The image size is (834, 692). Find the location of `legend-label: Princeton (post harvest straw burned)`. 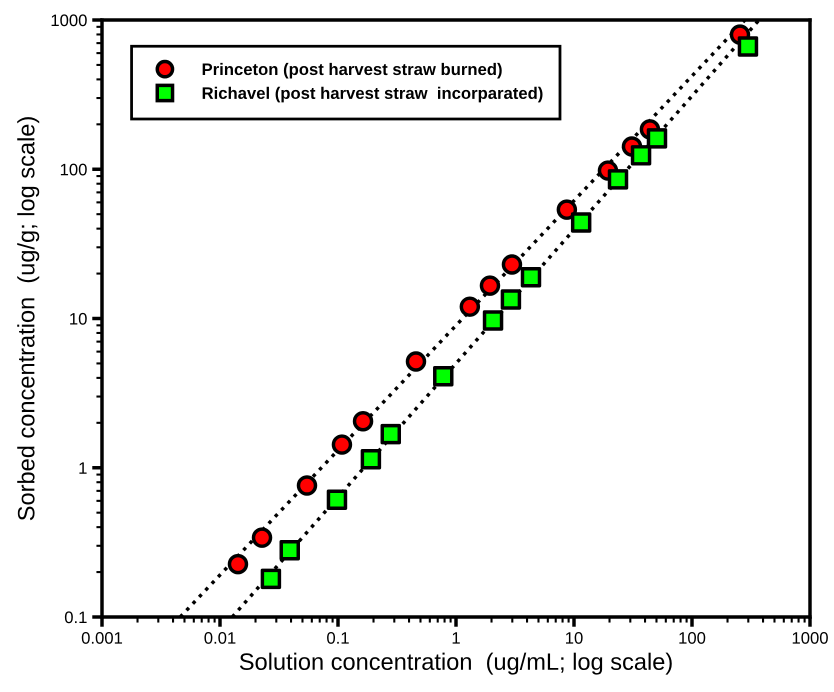

legend-label: Princeton (post harvest straw burned) is located at coordinates (352, 70).